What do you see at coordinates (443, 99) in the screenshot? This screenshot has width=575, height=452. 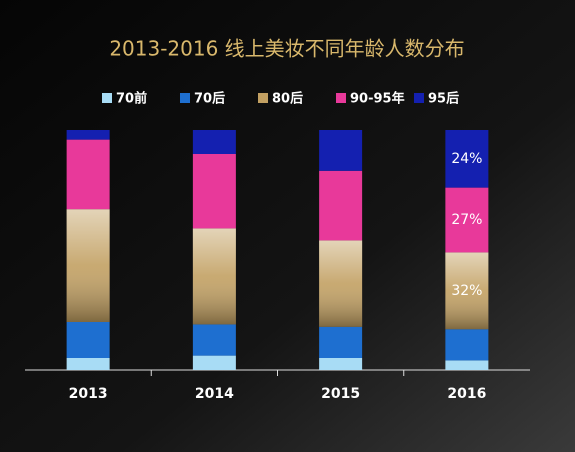 I see `legend-label: 95后` at bounding box center [443, 99].